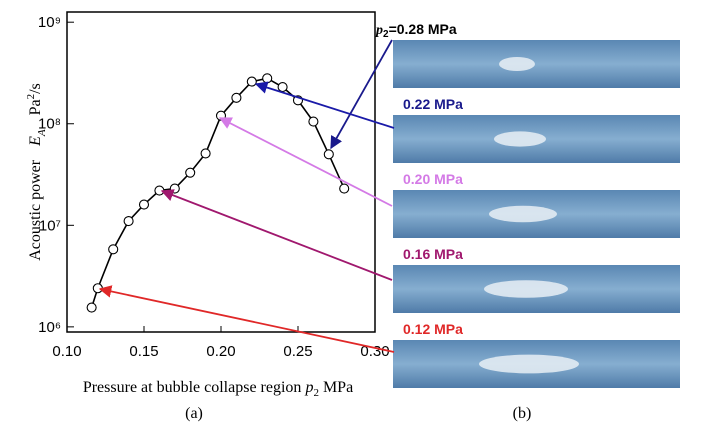  I want to click on label-subscript: 2, so click(386, 34).